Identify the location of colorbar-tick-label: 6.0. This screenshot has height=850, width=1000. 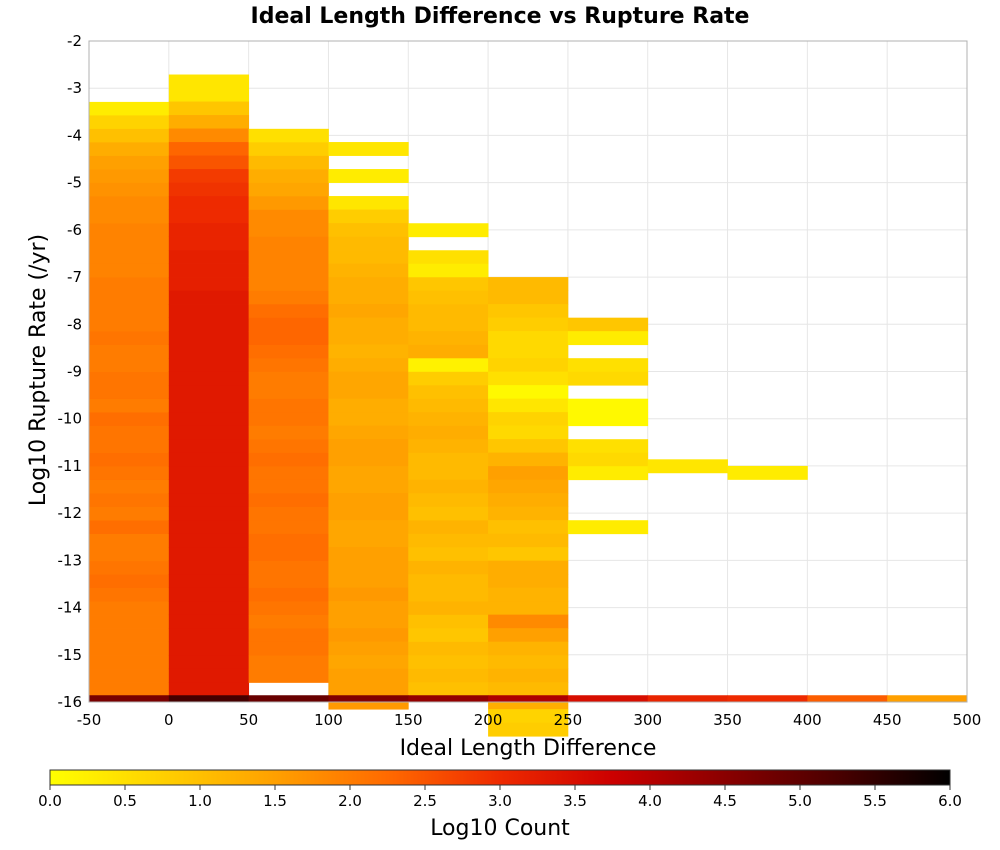
(950, 801).